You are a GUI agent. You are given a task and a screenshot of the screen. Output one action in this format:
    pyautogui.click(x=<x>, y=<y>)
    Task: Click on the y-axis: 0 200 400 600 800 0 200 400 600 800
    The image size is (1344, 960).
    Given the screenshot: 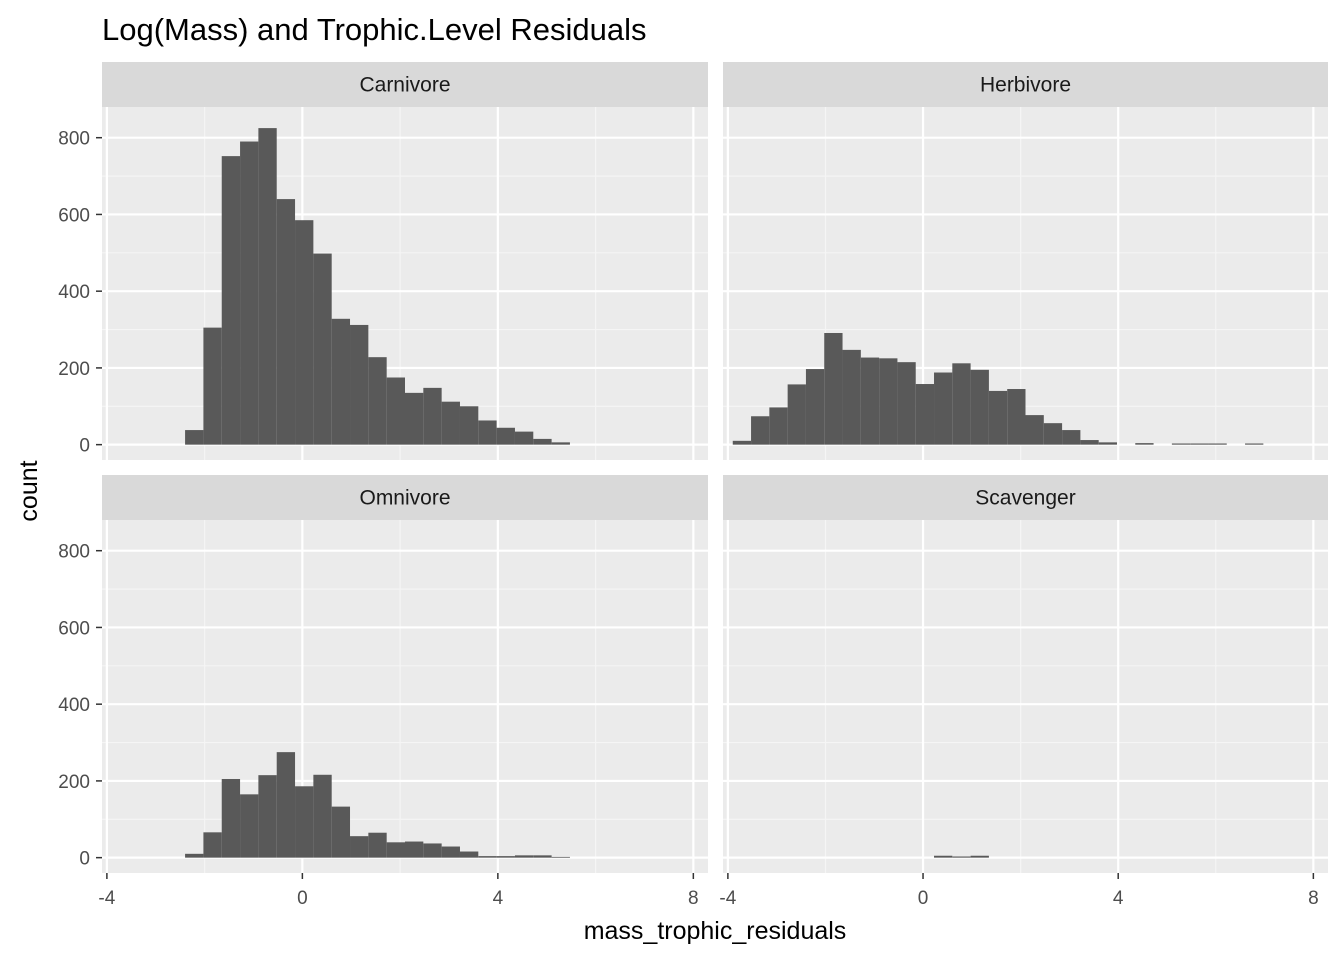 What is the action you would take?
    pyautogui.click(x=80, y=499)
    